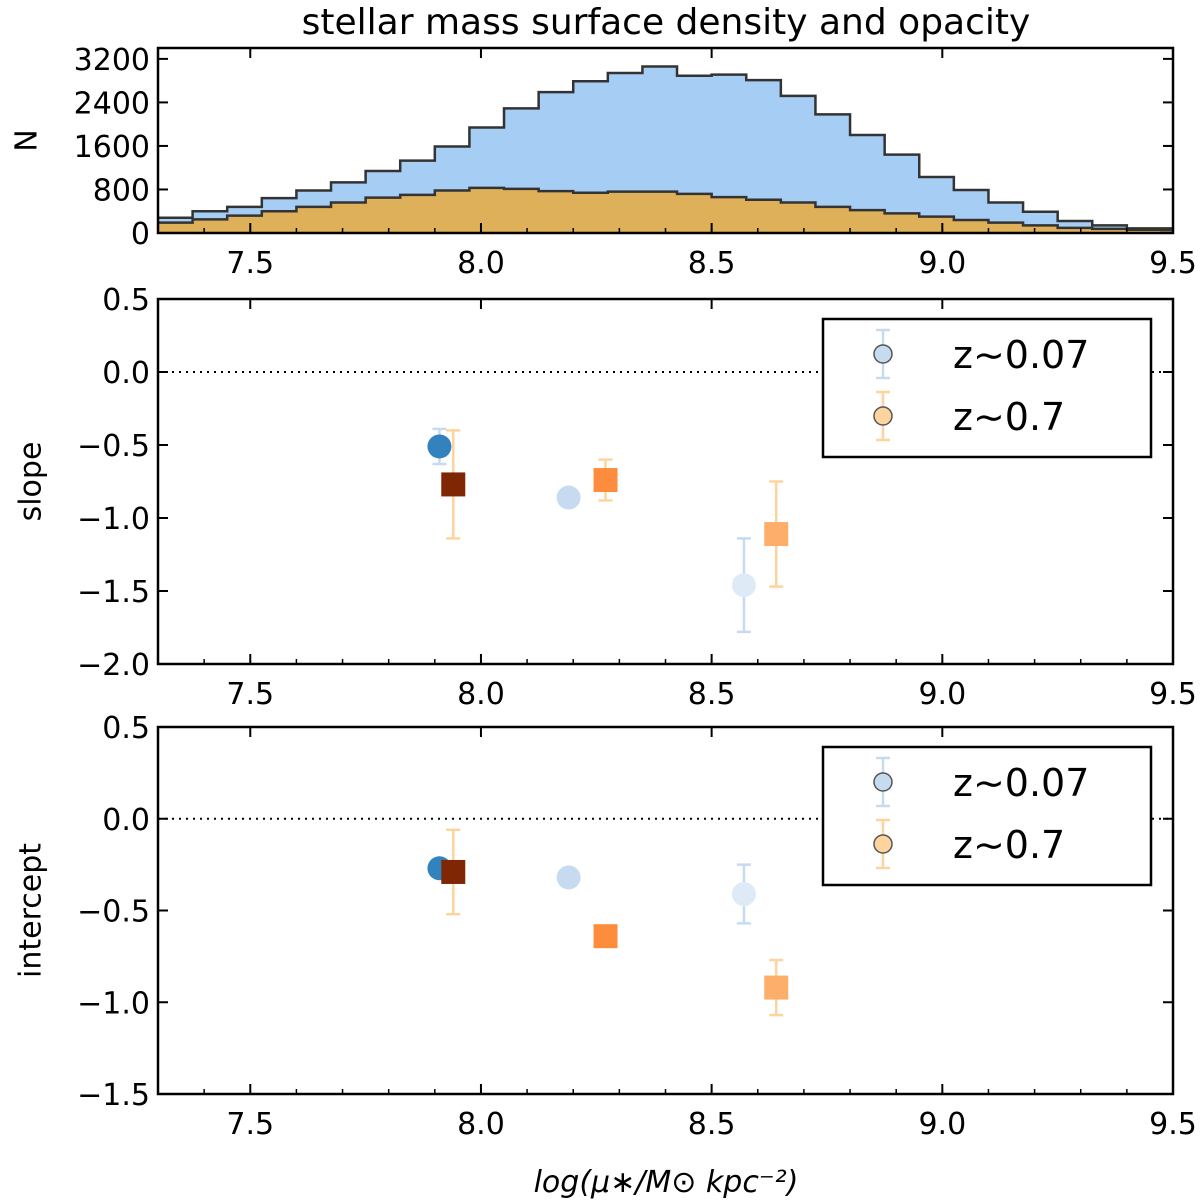 Image resolution: width=1200 pixels, height=1201 pixels. I want to click on hist-fill-low-z, so click(665, 149).